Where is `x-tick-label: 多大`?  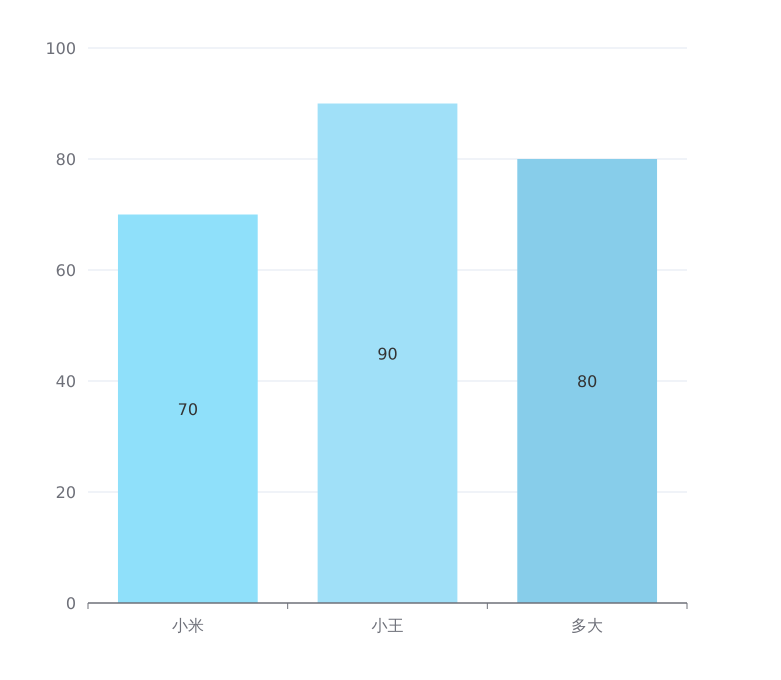 x-tick-label: 多大 is located at coordinates (587, 625).